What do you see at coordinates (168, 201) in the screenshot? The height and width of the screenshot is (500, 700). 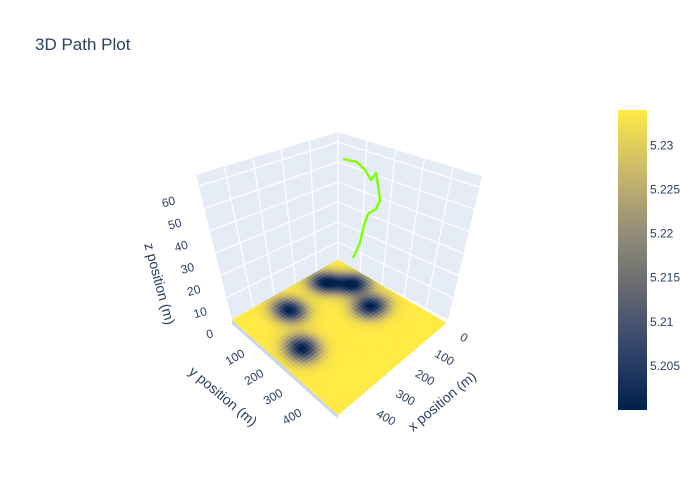 I see `z-tick-label: 60` at bounding box center [168, 201].